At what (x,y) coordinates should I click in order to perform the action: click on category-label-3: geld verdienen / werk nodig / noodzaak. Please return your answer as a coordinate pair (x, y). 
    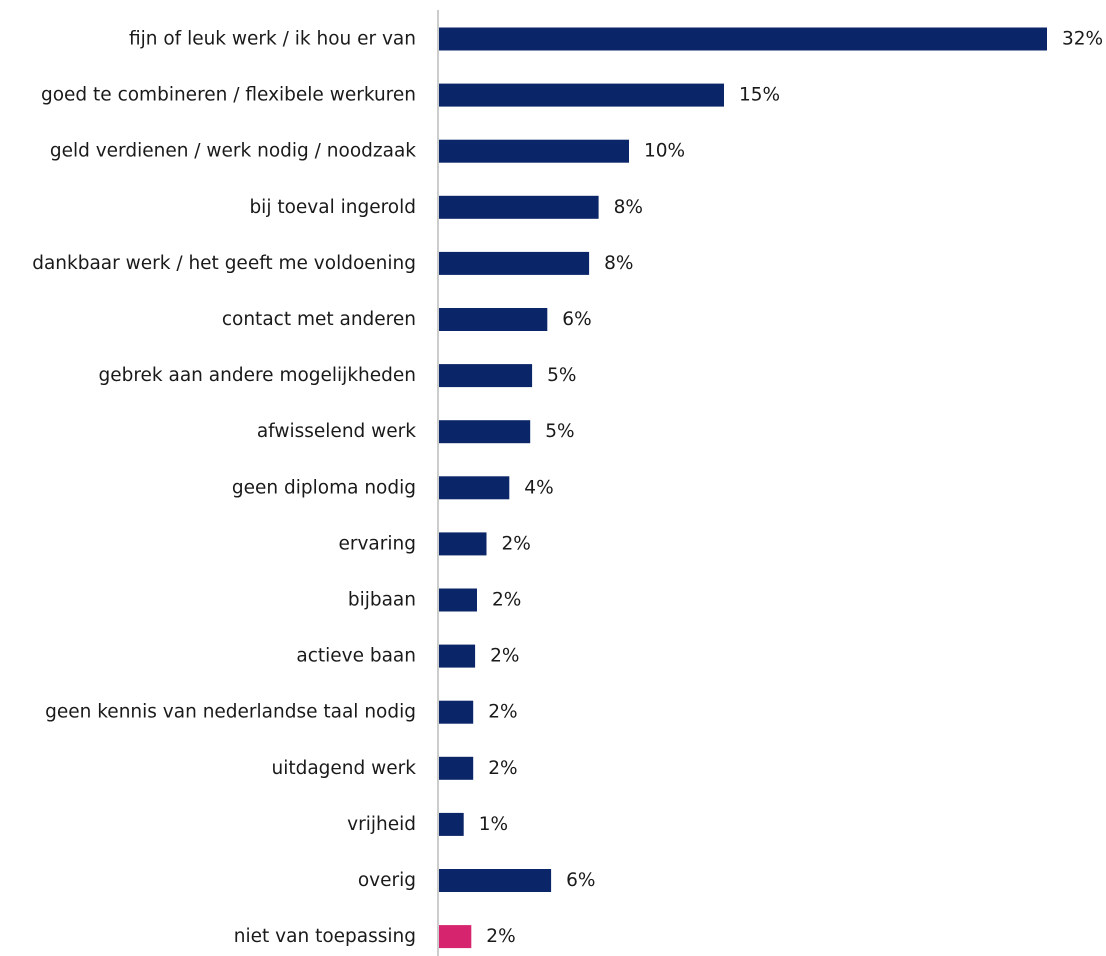
    Looking at the image, I should click on (233, 151).